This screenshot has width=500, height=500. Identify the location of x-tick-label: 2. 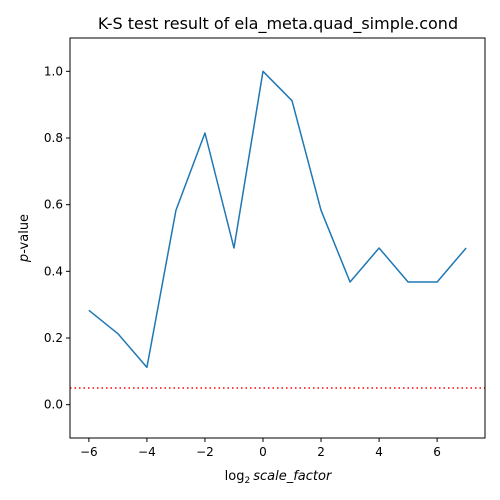
(321, 452).